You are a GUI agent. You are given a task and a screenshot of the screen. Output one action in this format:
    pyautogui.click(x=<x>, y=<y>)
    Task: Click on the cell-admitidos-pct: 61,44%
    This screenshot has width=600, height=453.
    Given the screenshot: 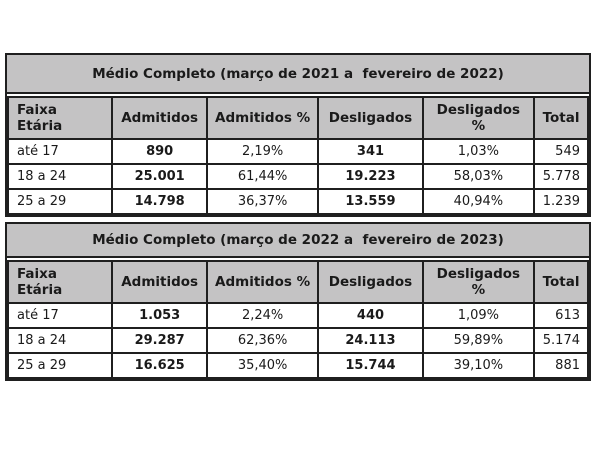 What is the action you would take?
    pyautogui.click(x=262, y=176)
    